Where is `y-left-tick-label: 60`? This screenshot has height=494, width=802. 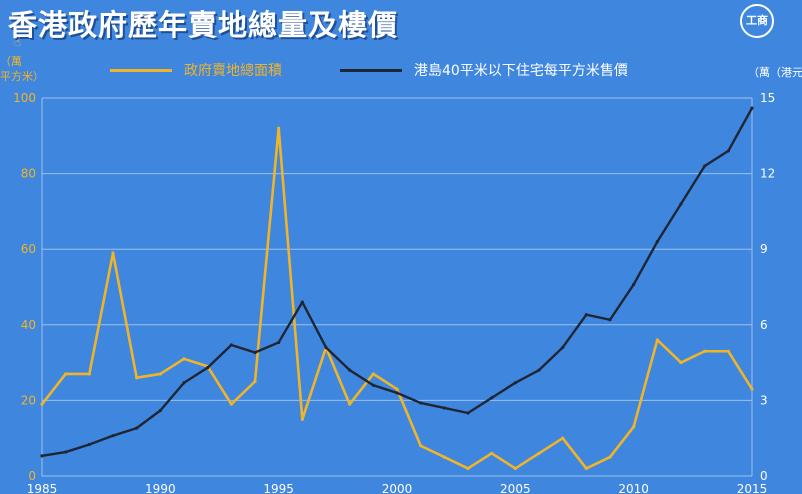
y-left-tick-label: 60 is located at coordinates (28, 249).